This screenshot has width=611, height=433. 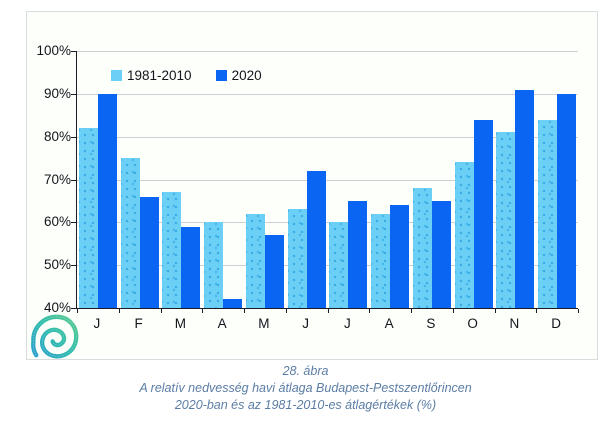 I want to click on spiral-stroke, so click(x=55, y=336).